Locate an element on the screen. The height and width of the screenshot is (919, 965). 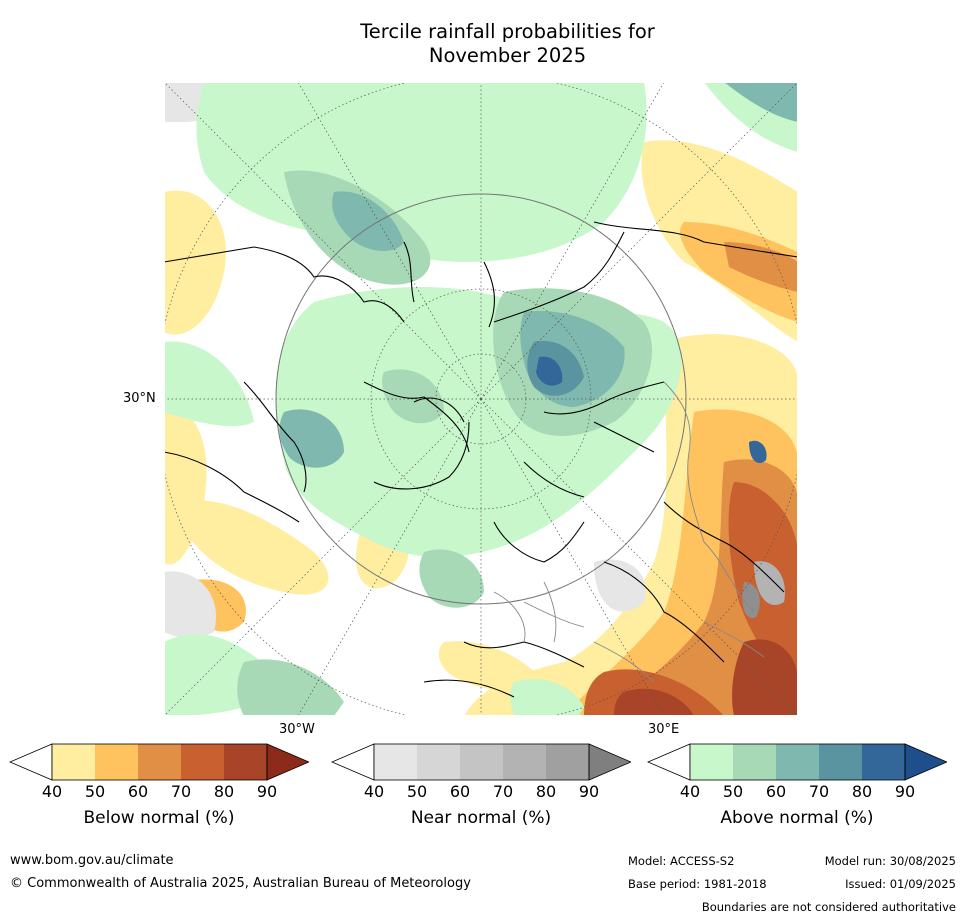
footer-model: Model: ACCESS-S2 is located at coordinates (681, 861).